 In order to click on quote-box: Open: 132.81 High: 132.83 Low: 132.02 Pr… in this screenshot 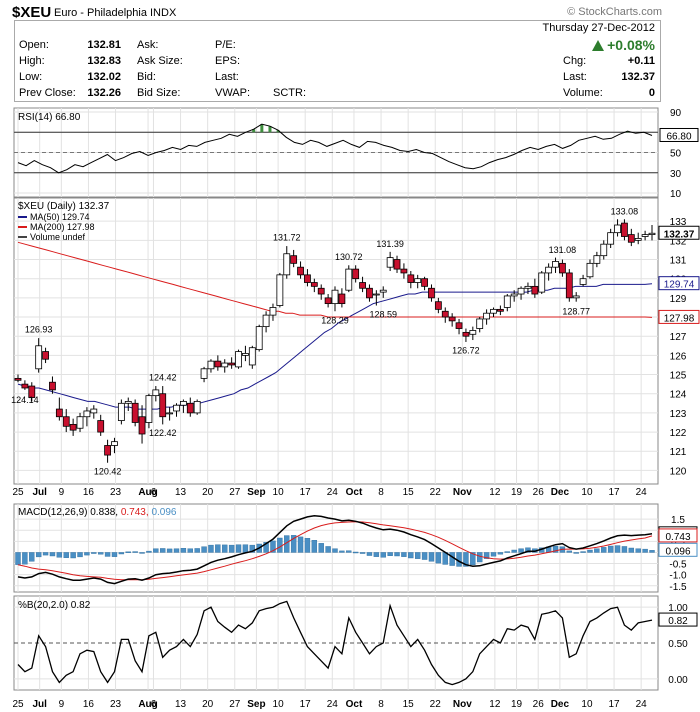, I will do `click(337, 61)`.